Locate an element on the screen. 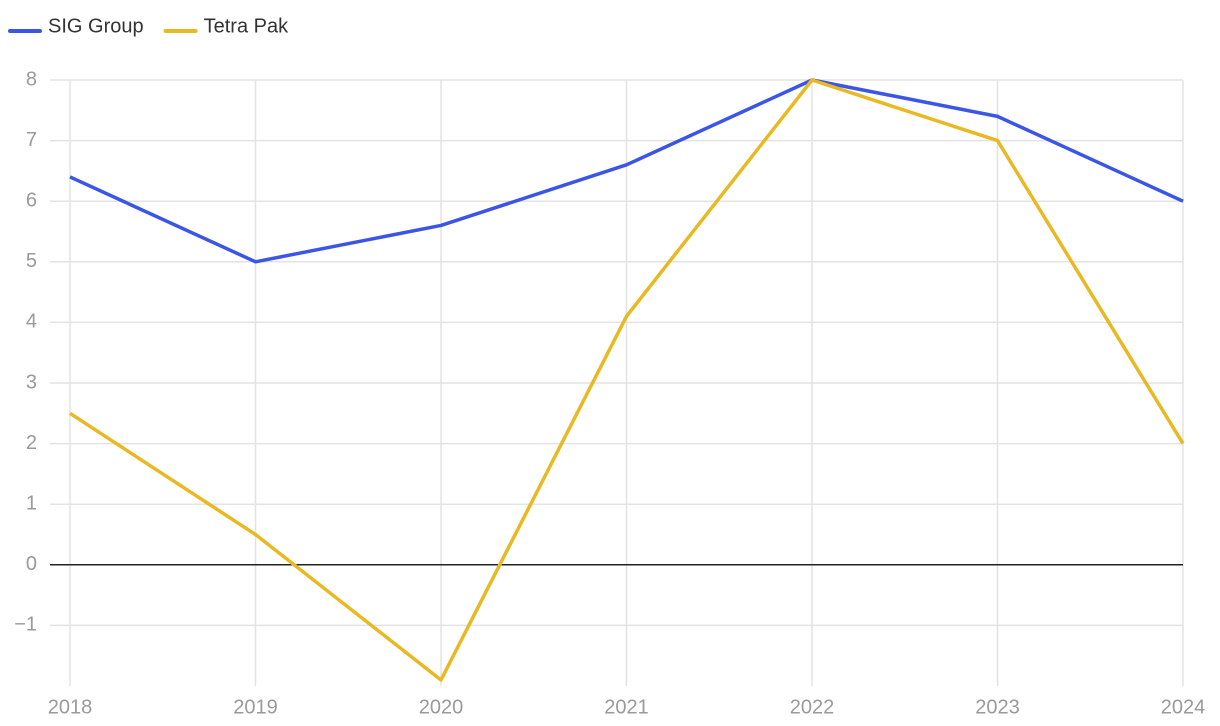 This screenshot has width=1220, height=726. y-tick-label: −1 is located at coordinates (25, 625).